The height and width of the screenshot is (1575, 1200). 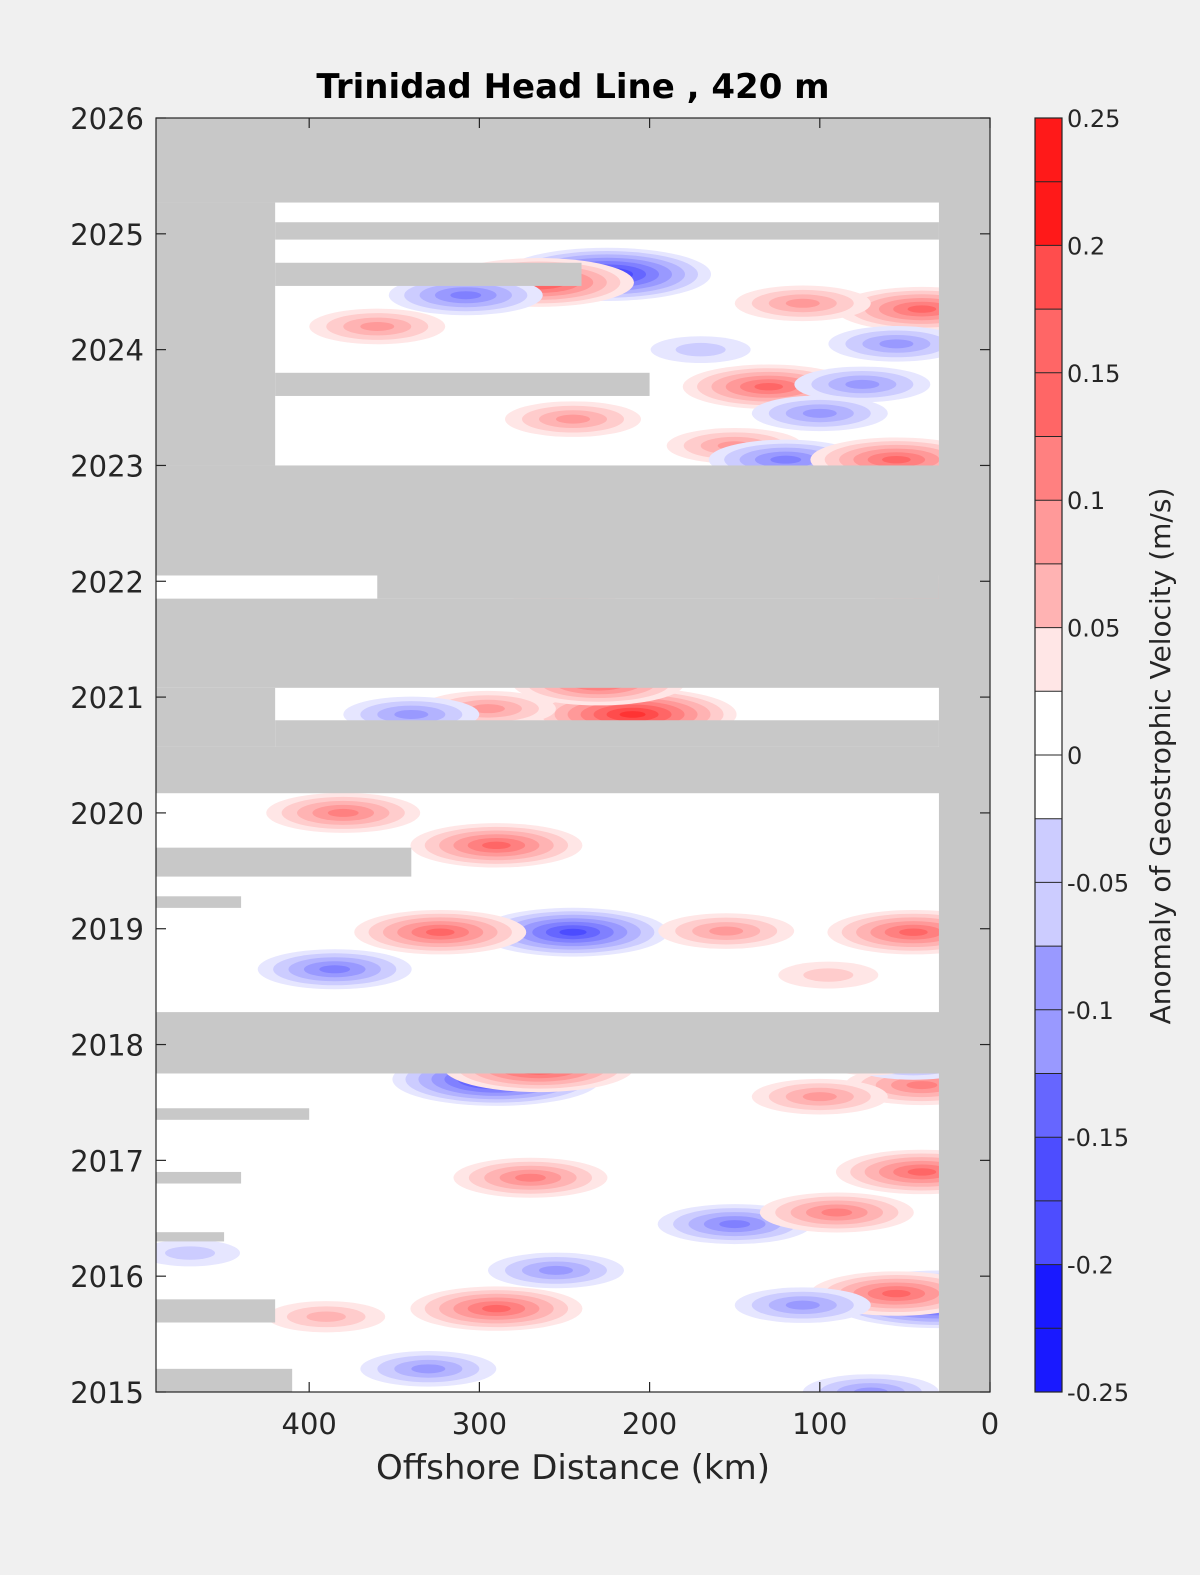 What do you see at coordinates (107, 119) in the screenshot?
I see `y-tick-label: 2026` at bounding box center [107, 119].